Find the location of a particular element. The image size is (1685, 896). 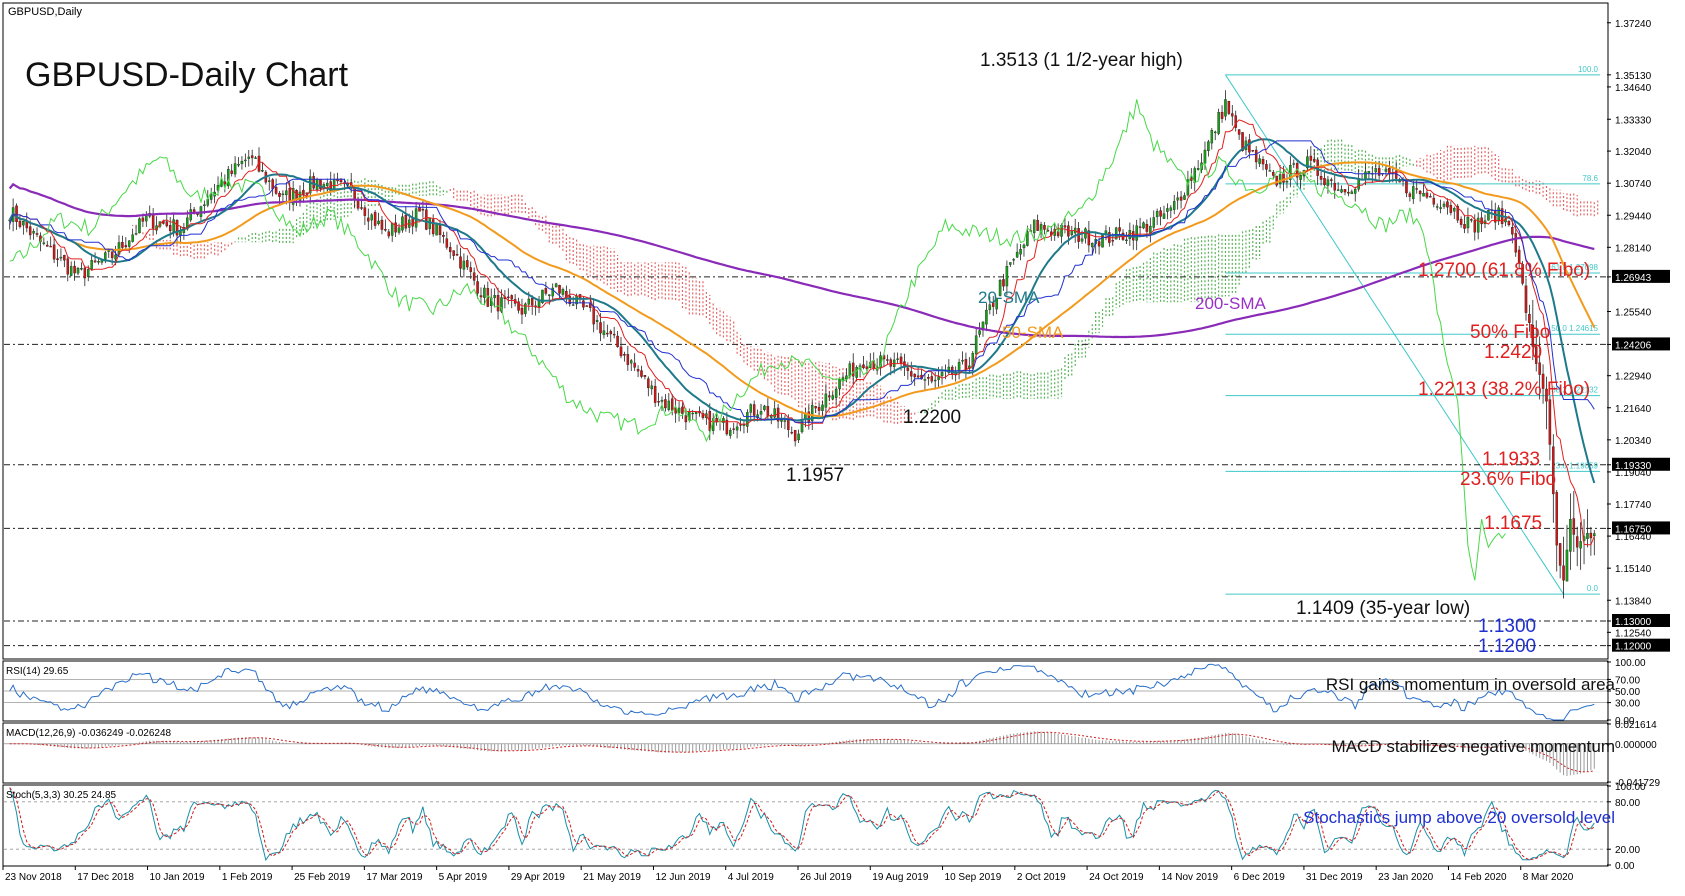

date-tick-label: 4 Jul 2019 is located at coordinates (751, 877).